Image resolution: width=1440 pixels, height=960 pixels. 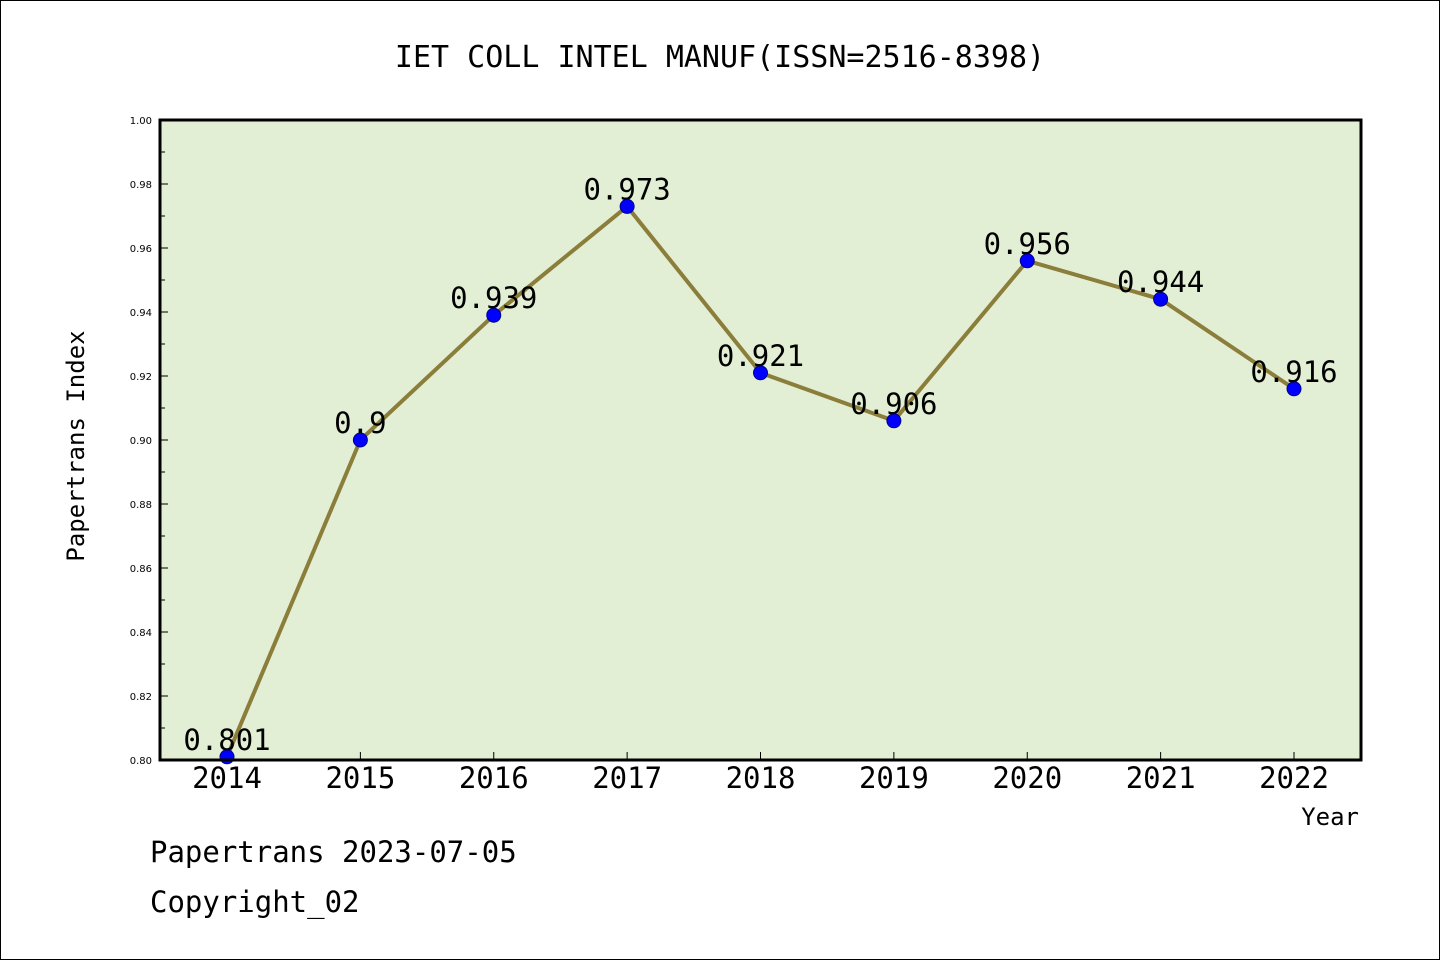 I want to click on y-tick-label: 0.98, so click(x=141, y=185).